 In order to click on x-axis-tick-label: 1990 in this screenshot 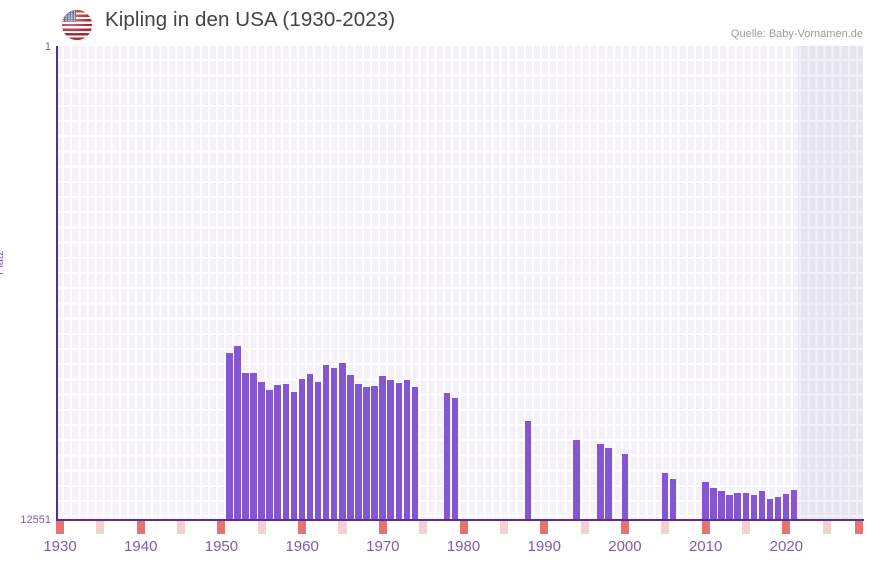, I will do `click(544, 546)`.